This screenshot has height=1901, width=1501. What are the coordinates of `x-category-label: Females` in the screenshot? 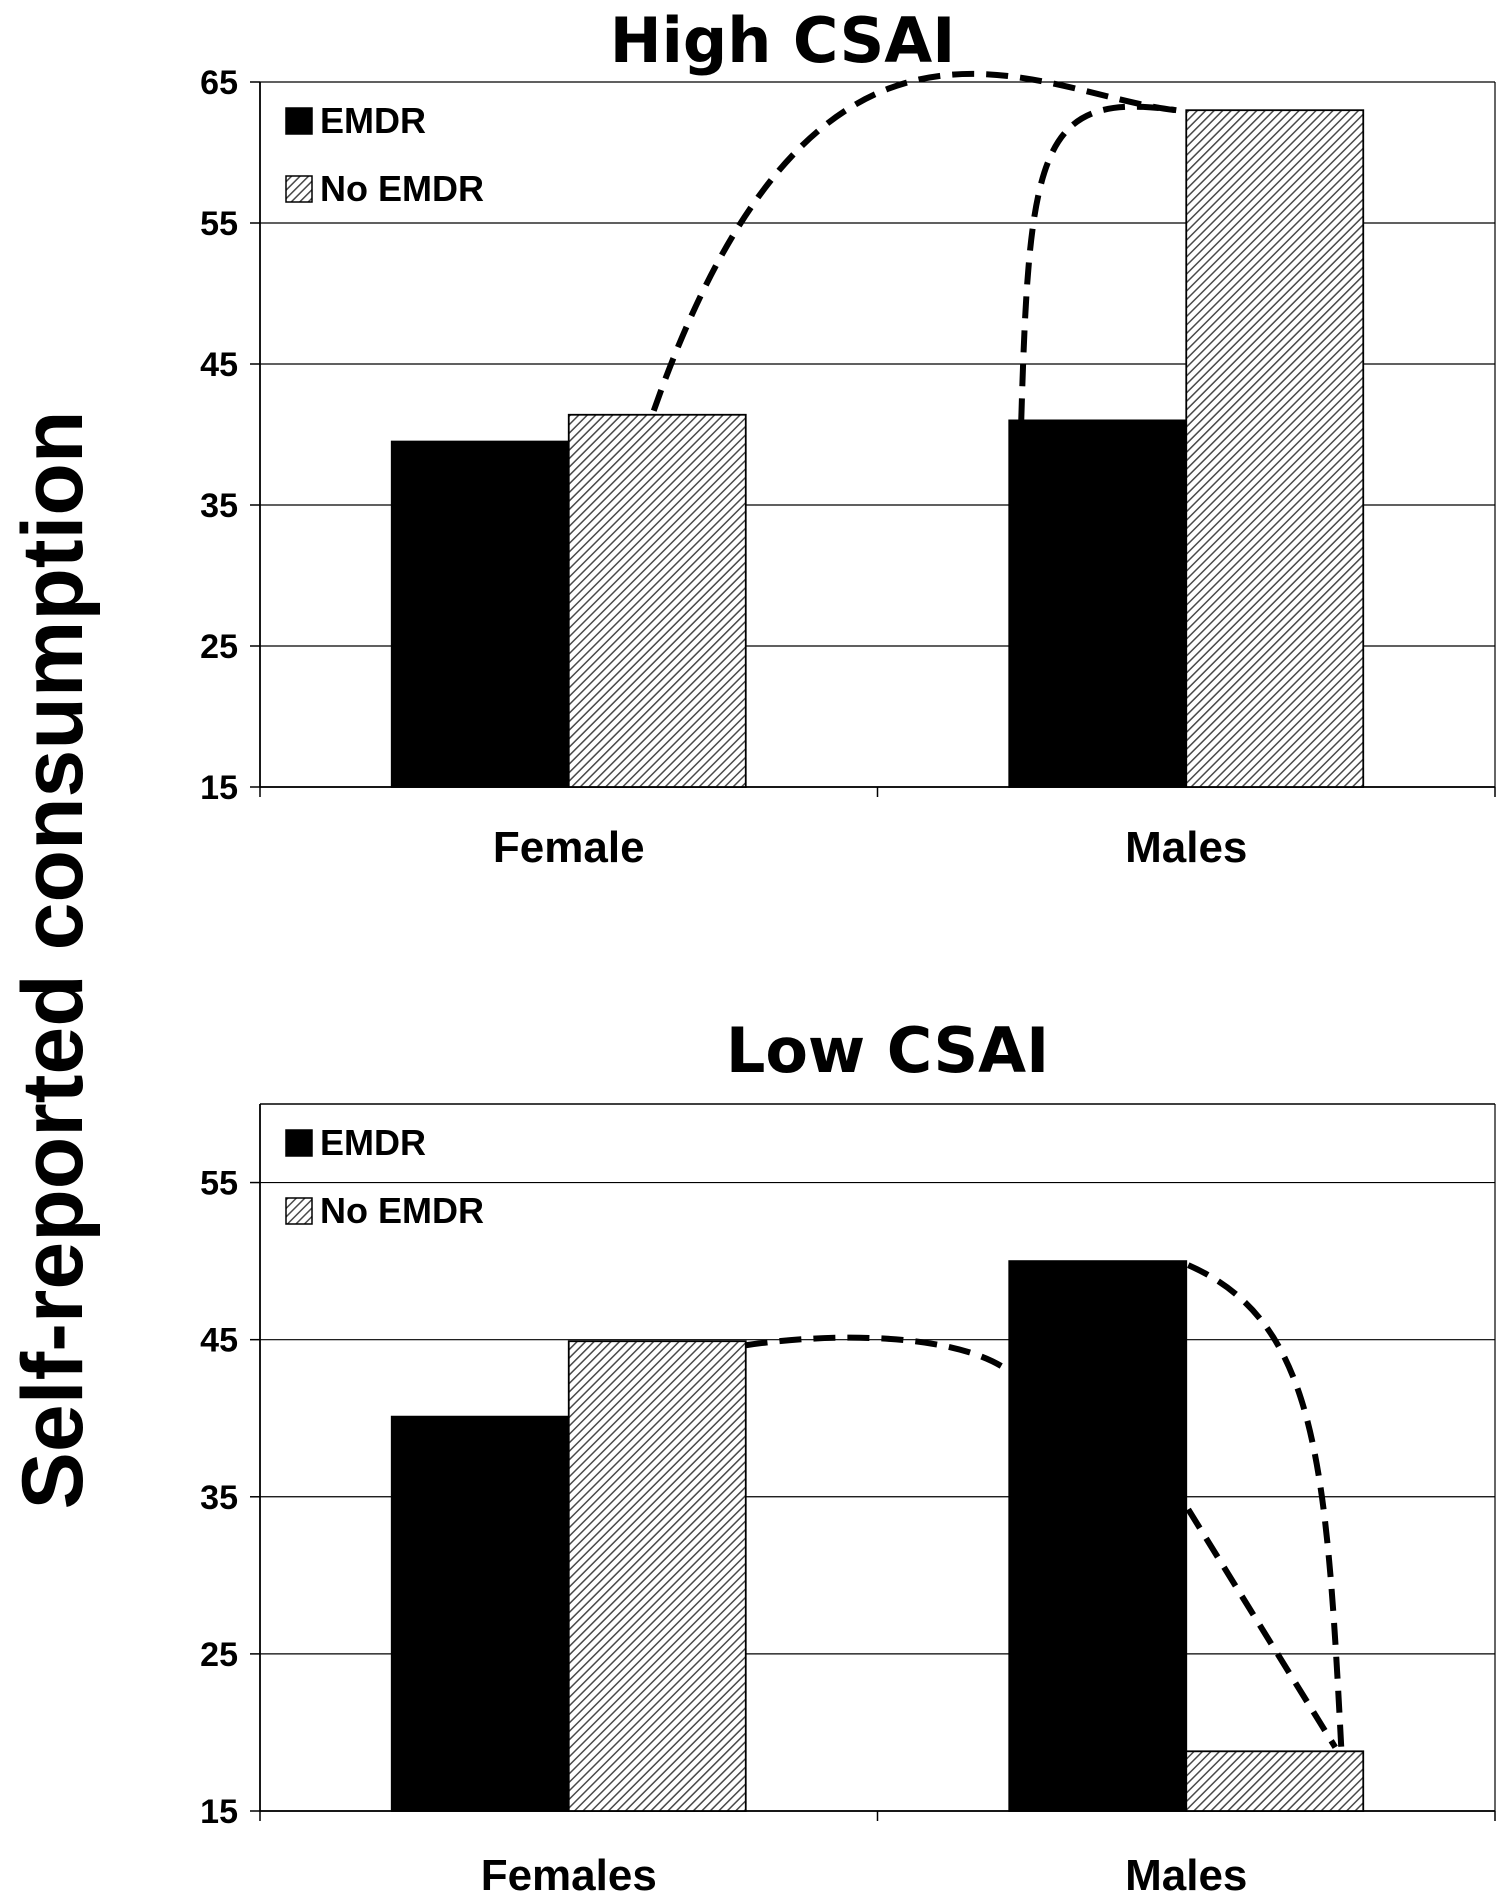 It's located at (569, 1875).